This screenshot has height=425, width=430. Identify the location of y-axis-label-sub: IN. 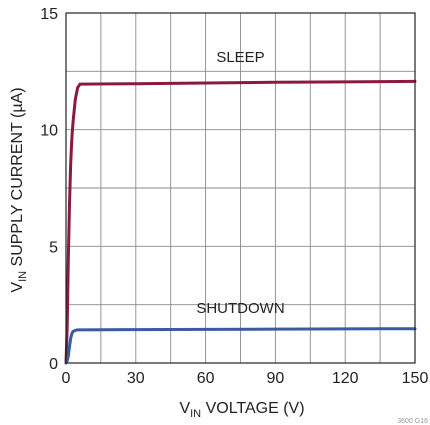
(23, 276).